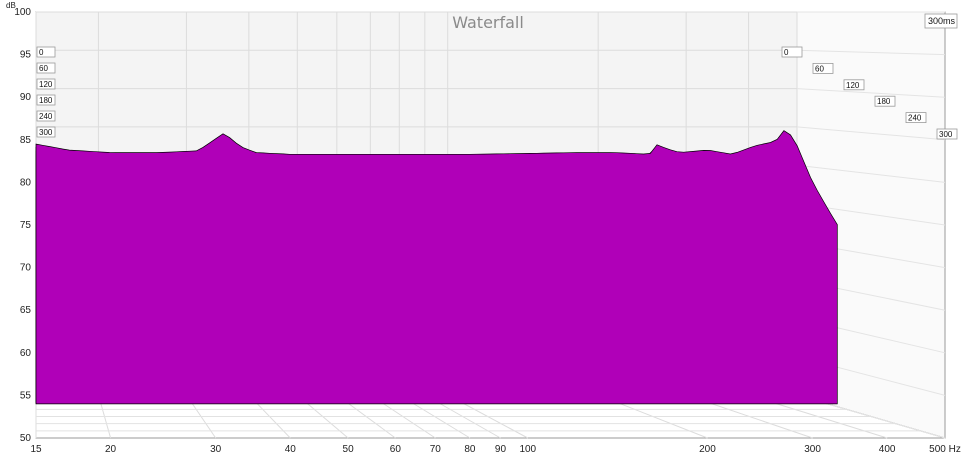 The image size is (975, 456). I want to click on y-tick-label: 90, so click(26, 97).